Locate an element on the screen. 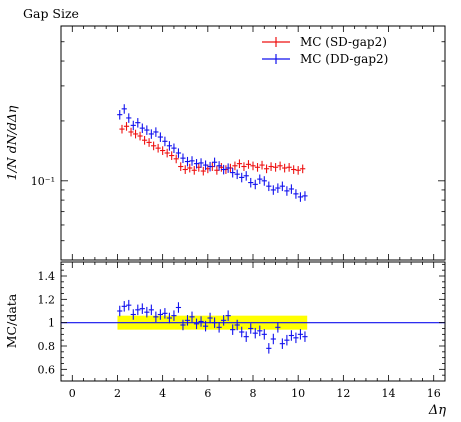 Image resolution: width=461 pixels, height=422 pixels. y-tick-label: 10⁻¹ is located at coordinates (43, 181).